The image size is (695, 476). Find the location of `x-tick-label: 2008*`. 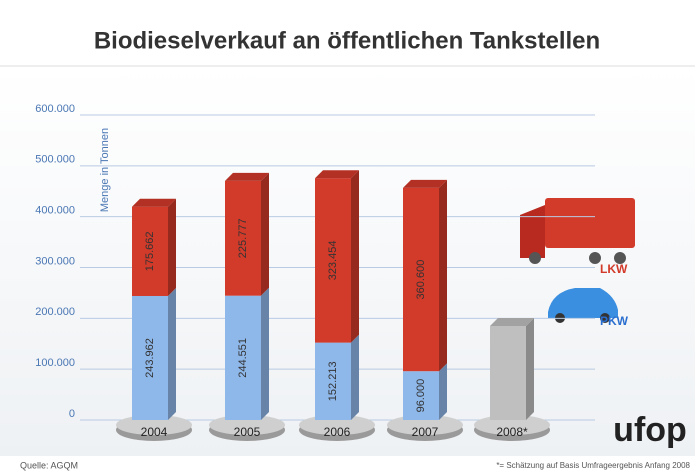

x-tick-label: 2008* is located at coordinates (512, 432).